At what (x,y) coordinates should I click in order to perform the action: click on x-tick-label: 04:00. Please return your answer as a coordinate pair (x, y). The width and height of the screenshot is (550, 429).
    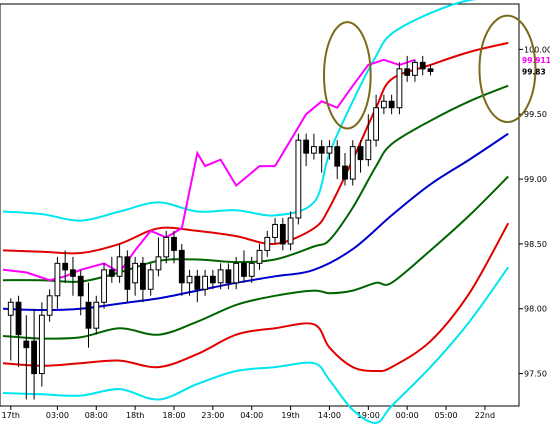
    Looking at the image, I should click on (251, 415).